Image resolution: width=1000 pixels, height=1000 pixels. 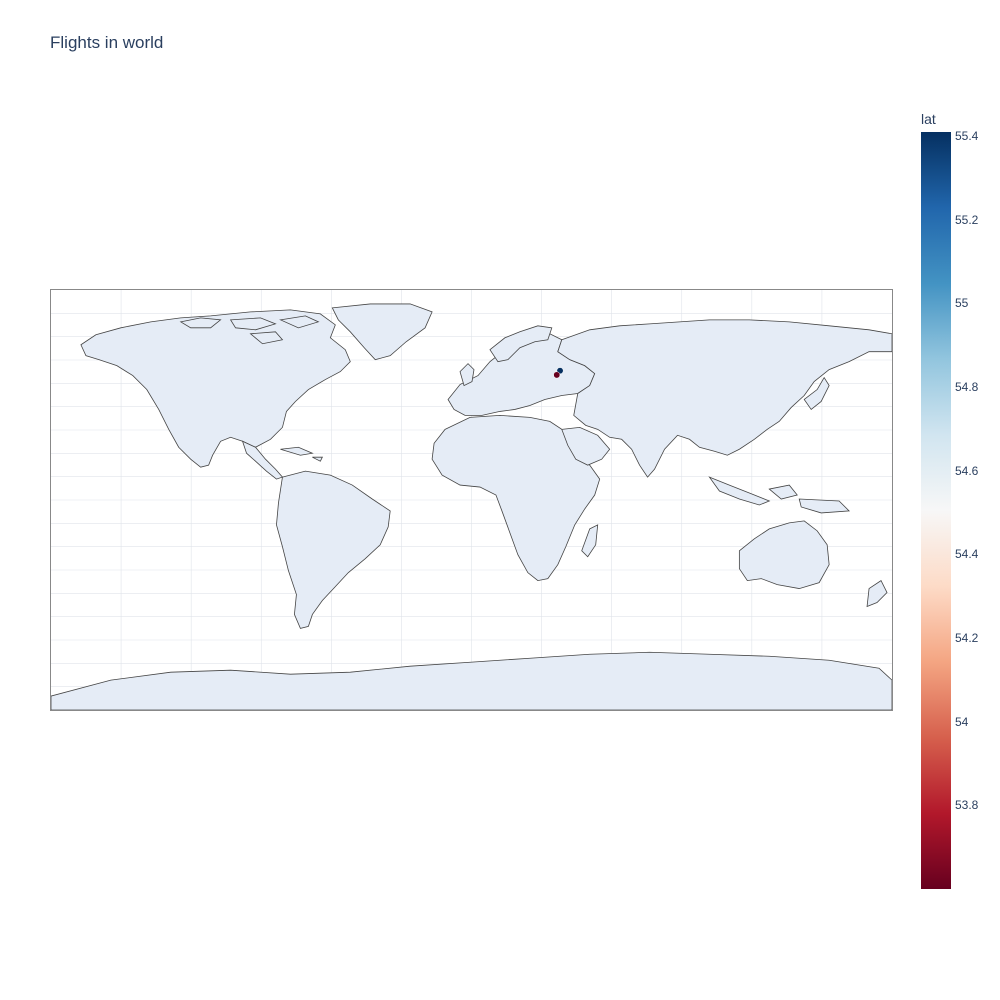 I want to click on colorbar-tick-label: 54.2, so click(x=967, y=638).